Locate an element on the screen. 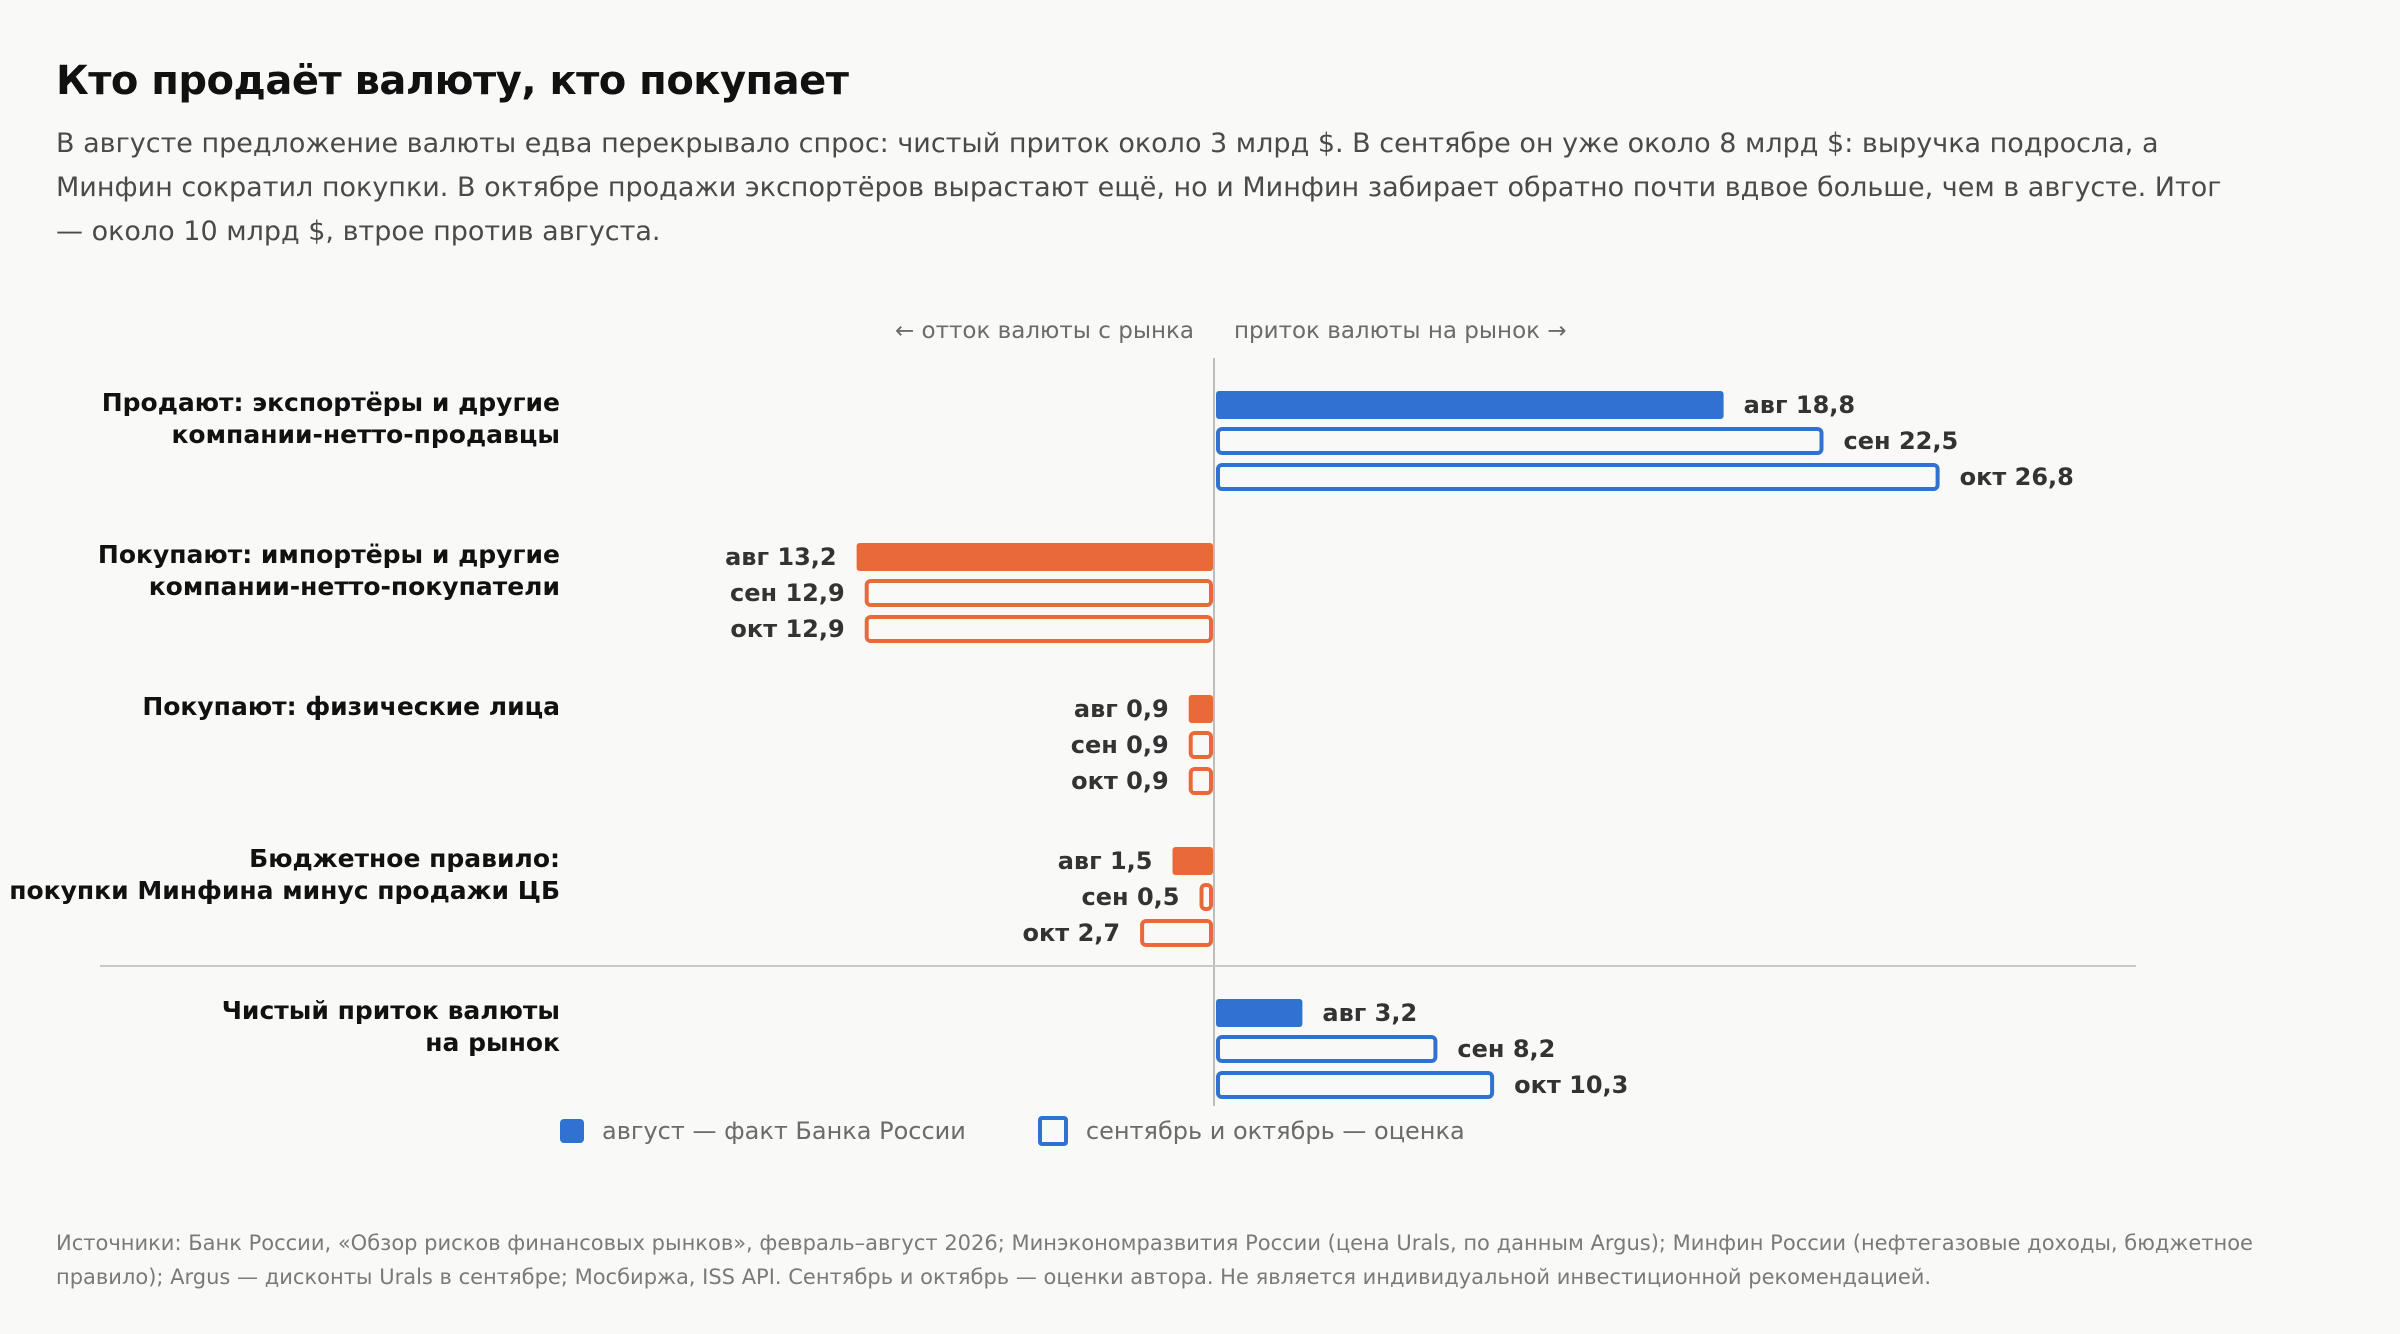 Image resolution: width=2400 pixels, height=1334 pixels. legend-label-actual: август — факт Банка России is located at coordinates (784, 1131).